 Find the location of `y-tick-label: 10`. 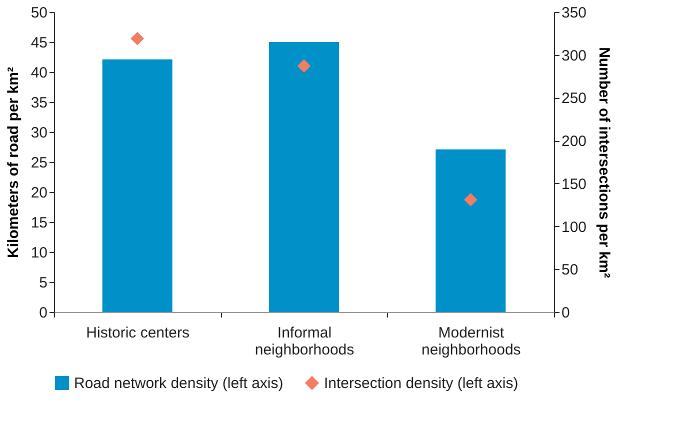

y-tick-label: 10 is located at coordinates (39, 253).